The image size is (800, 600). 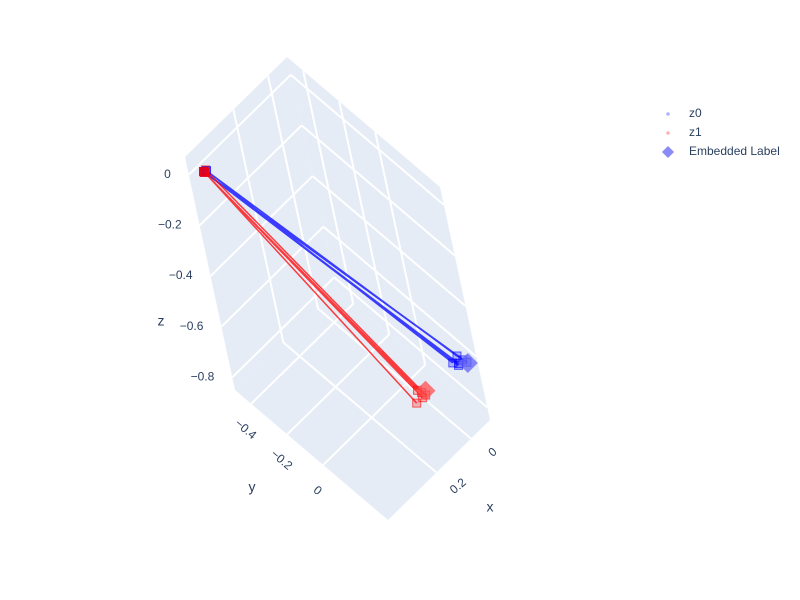 I want to click on y-tick-label: 0, so click(x=318, y=490).